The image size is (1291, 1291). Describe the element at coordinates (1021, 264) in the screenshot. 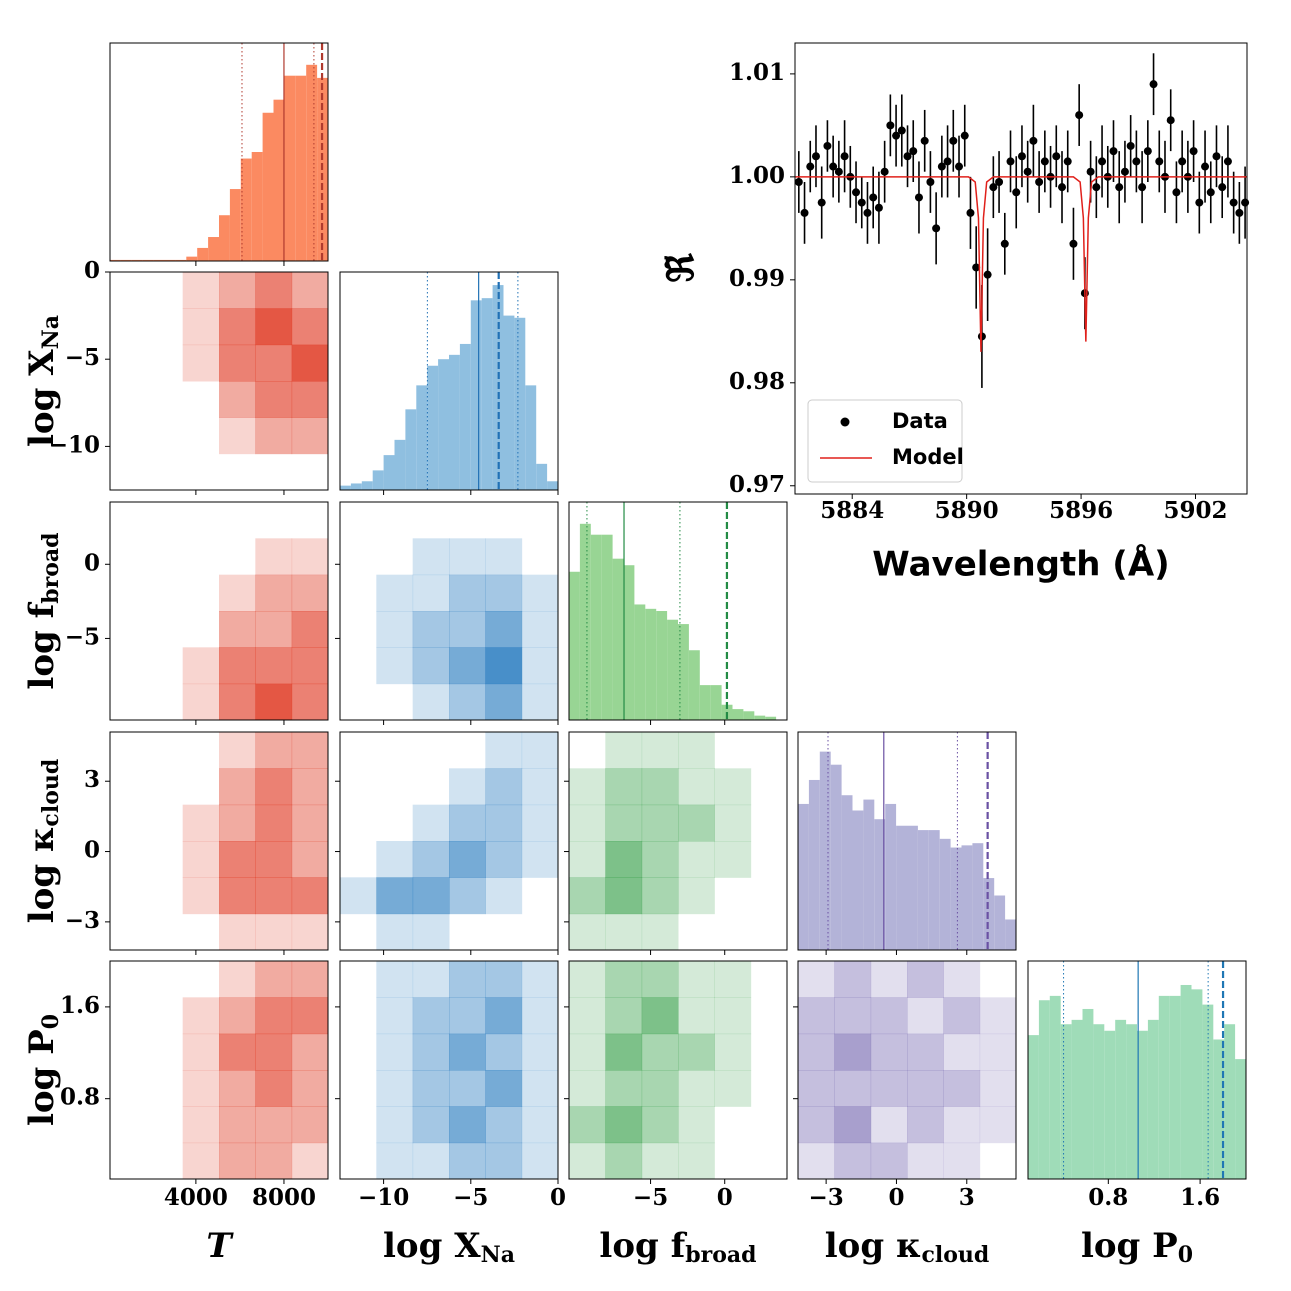

I see `model-line` at that location.